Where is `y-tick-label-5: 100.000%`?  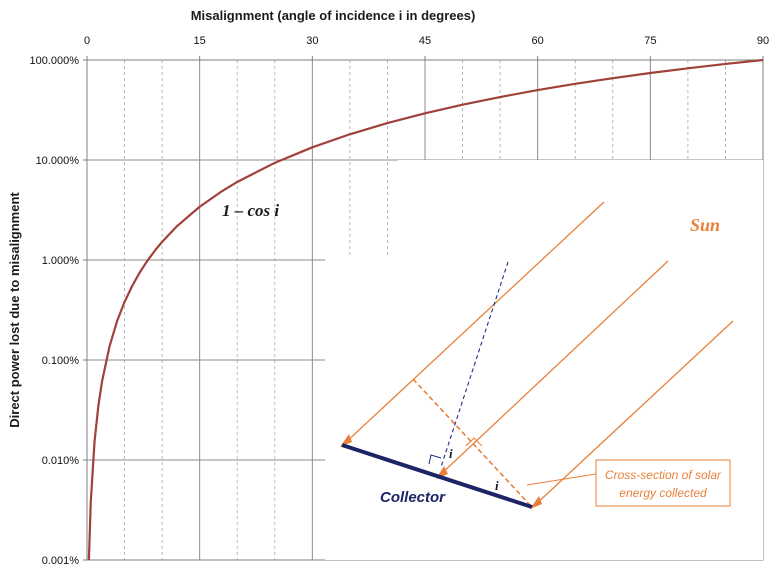 y-tick-label-5: 100.000% is located at coordinates (54, 61).